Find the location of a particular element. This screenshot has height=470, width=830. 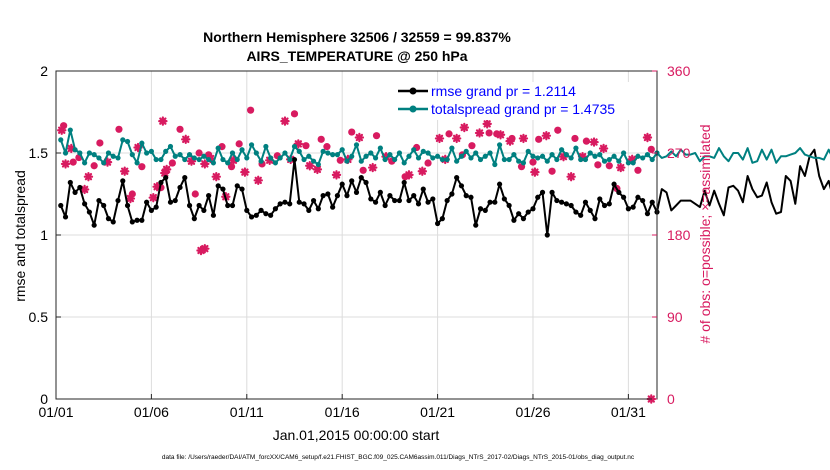

y-right-tick-label: 270 is located at coordinates (679, 153).